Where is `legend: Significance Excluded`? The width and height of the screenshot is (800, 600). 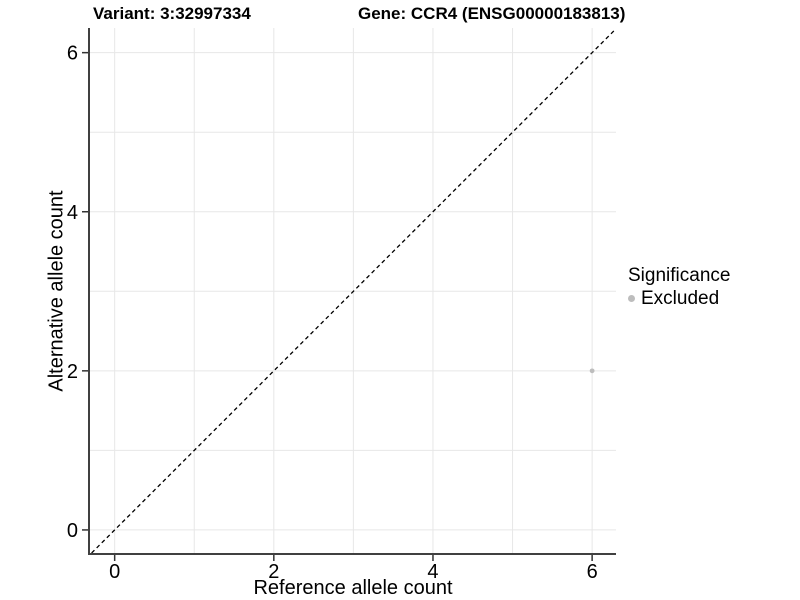
legend: Significance Excluded is located at coordinates (679, 287).